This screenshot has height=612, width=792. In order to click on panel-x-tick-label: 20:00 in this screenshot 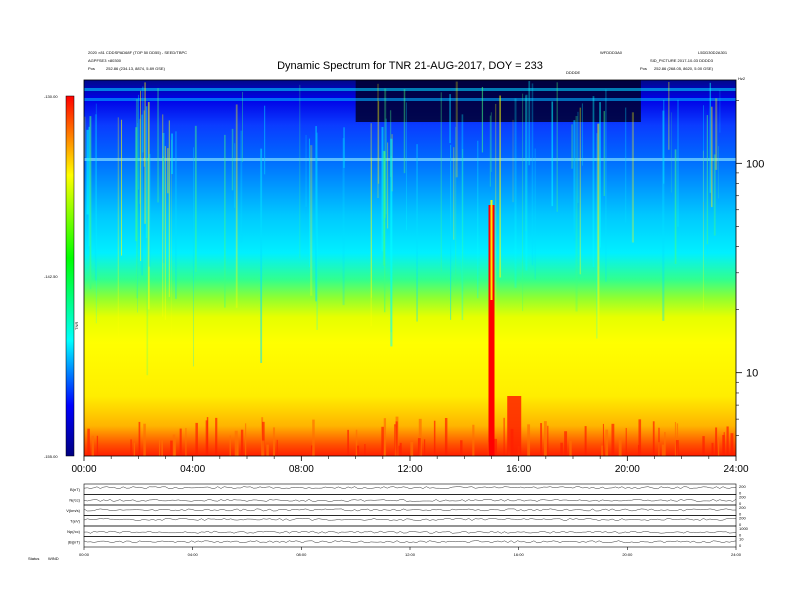, I will do `click(627, 554)`.